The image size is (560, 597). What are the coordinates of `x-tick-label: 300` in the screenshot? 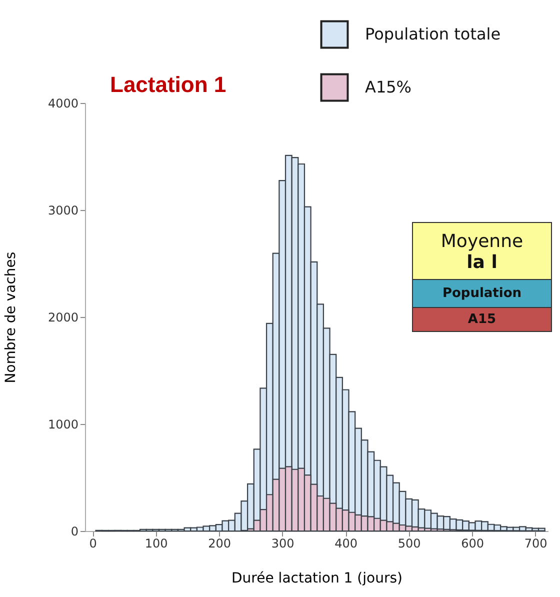 It's located at (282, 543).